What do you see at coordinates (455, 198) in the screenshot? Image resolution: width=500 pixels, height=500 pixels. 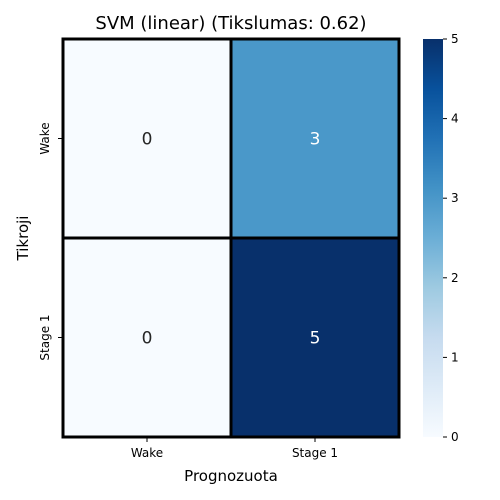 I see `colorbar-tick-label: 3` at bounding box center [455, 198].